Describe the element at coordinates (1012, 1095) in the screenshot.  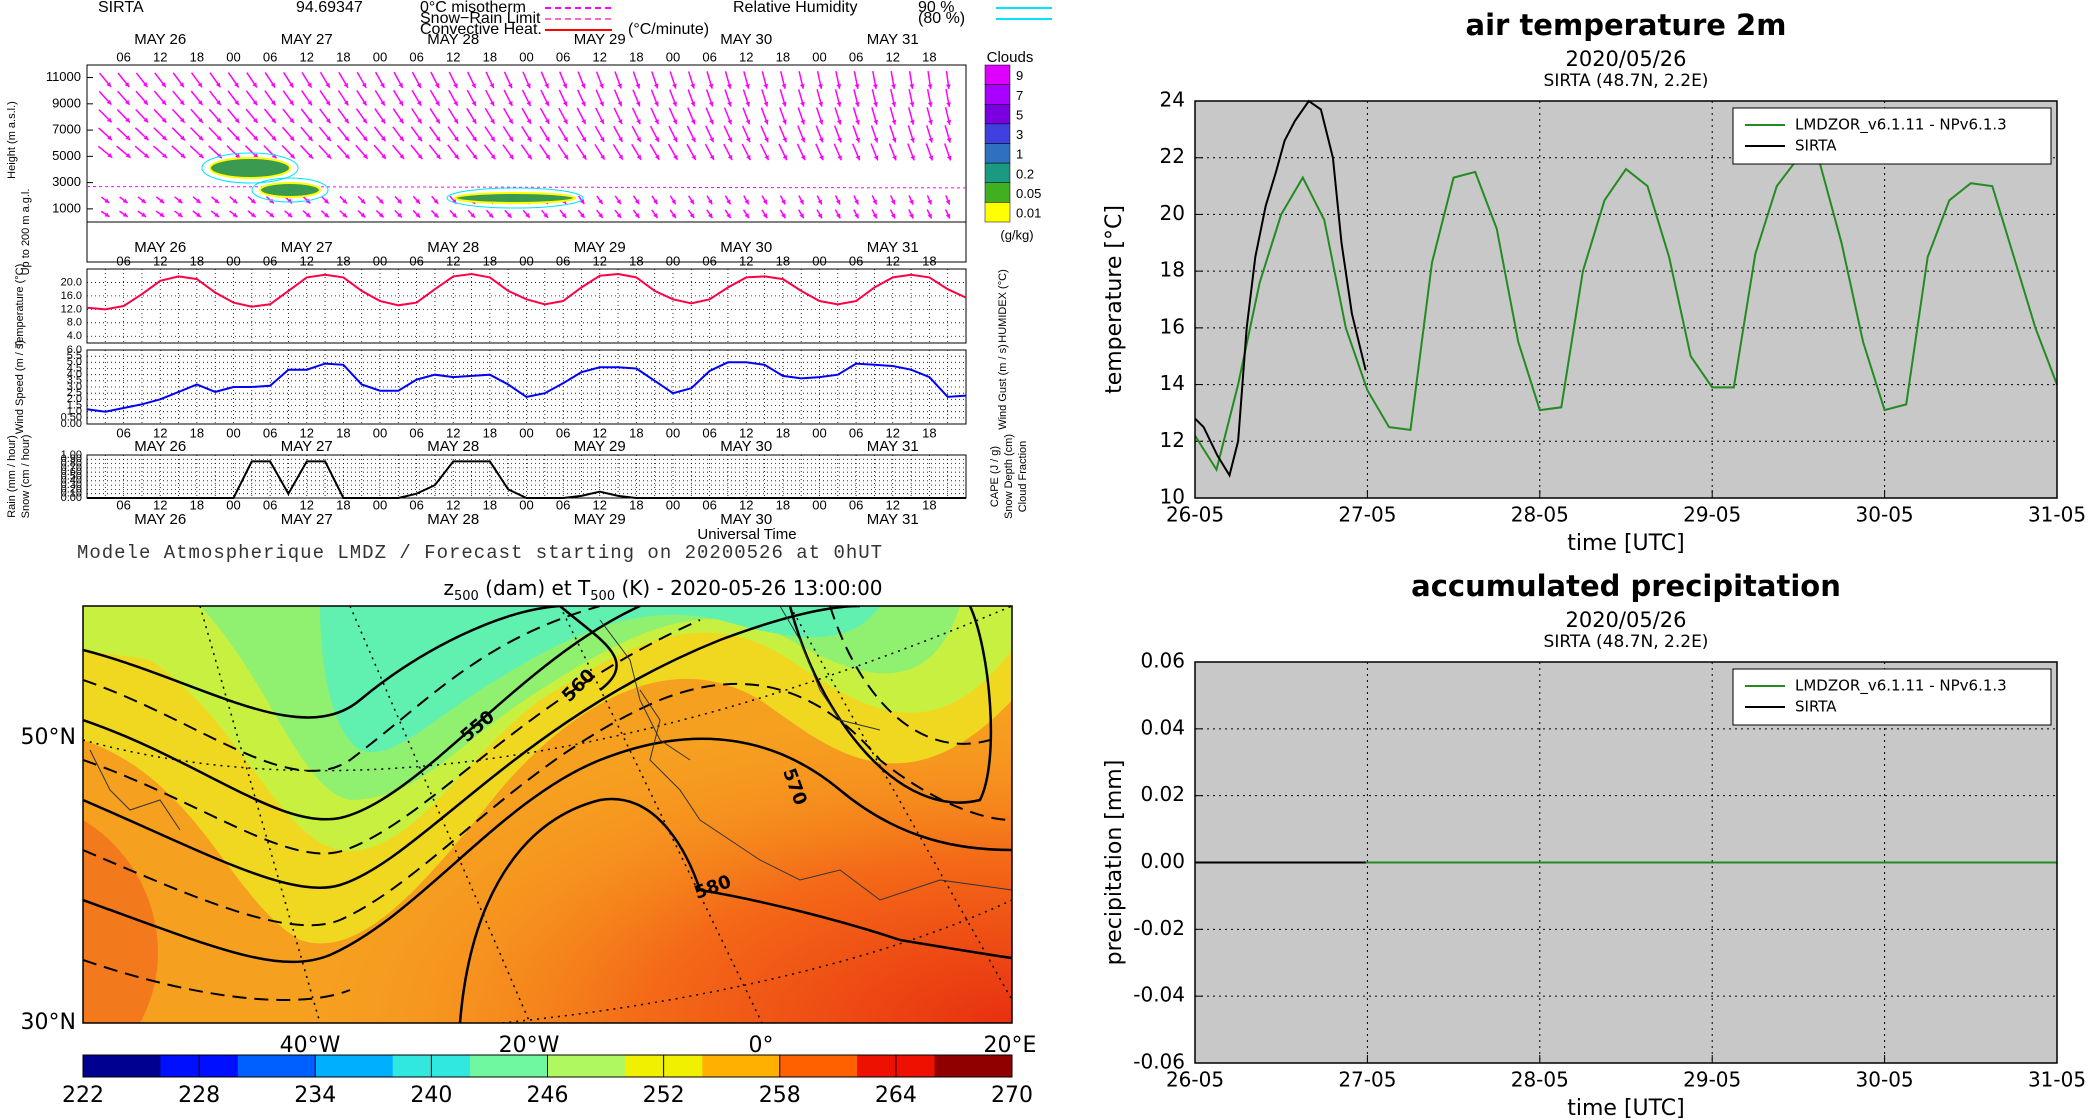
I see `colorbar-label: 270` at that location.